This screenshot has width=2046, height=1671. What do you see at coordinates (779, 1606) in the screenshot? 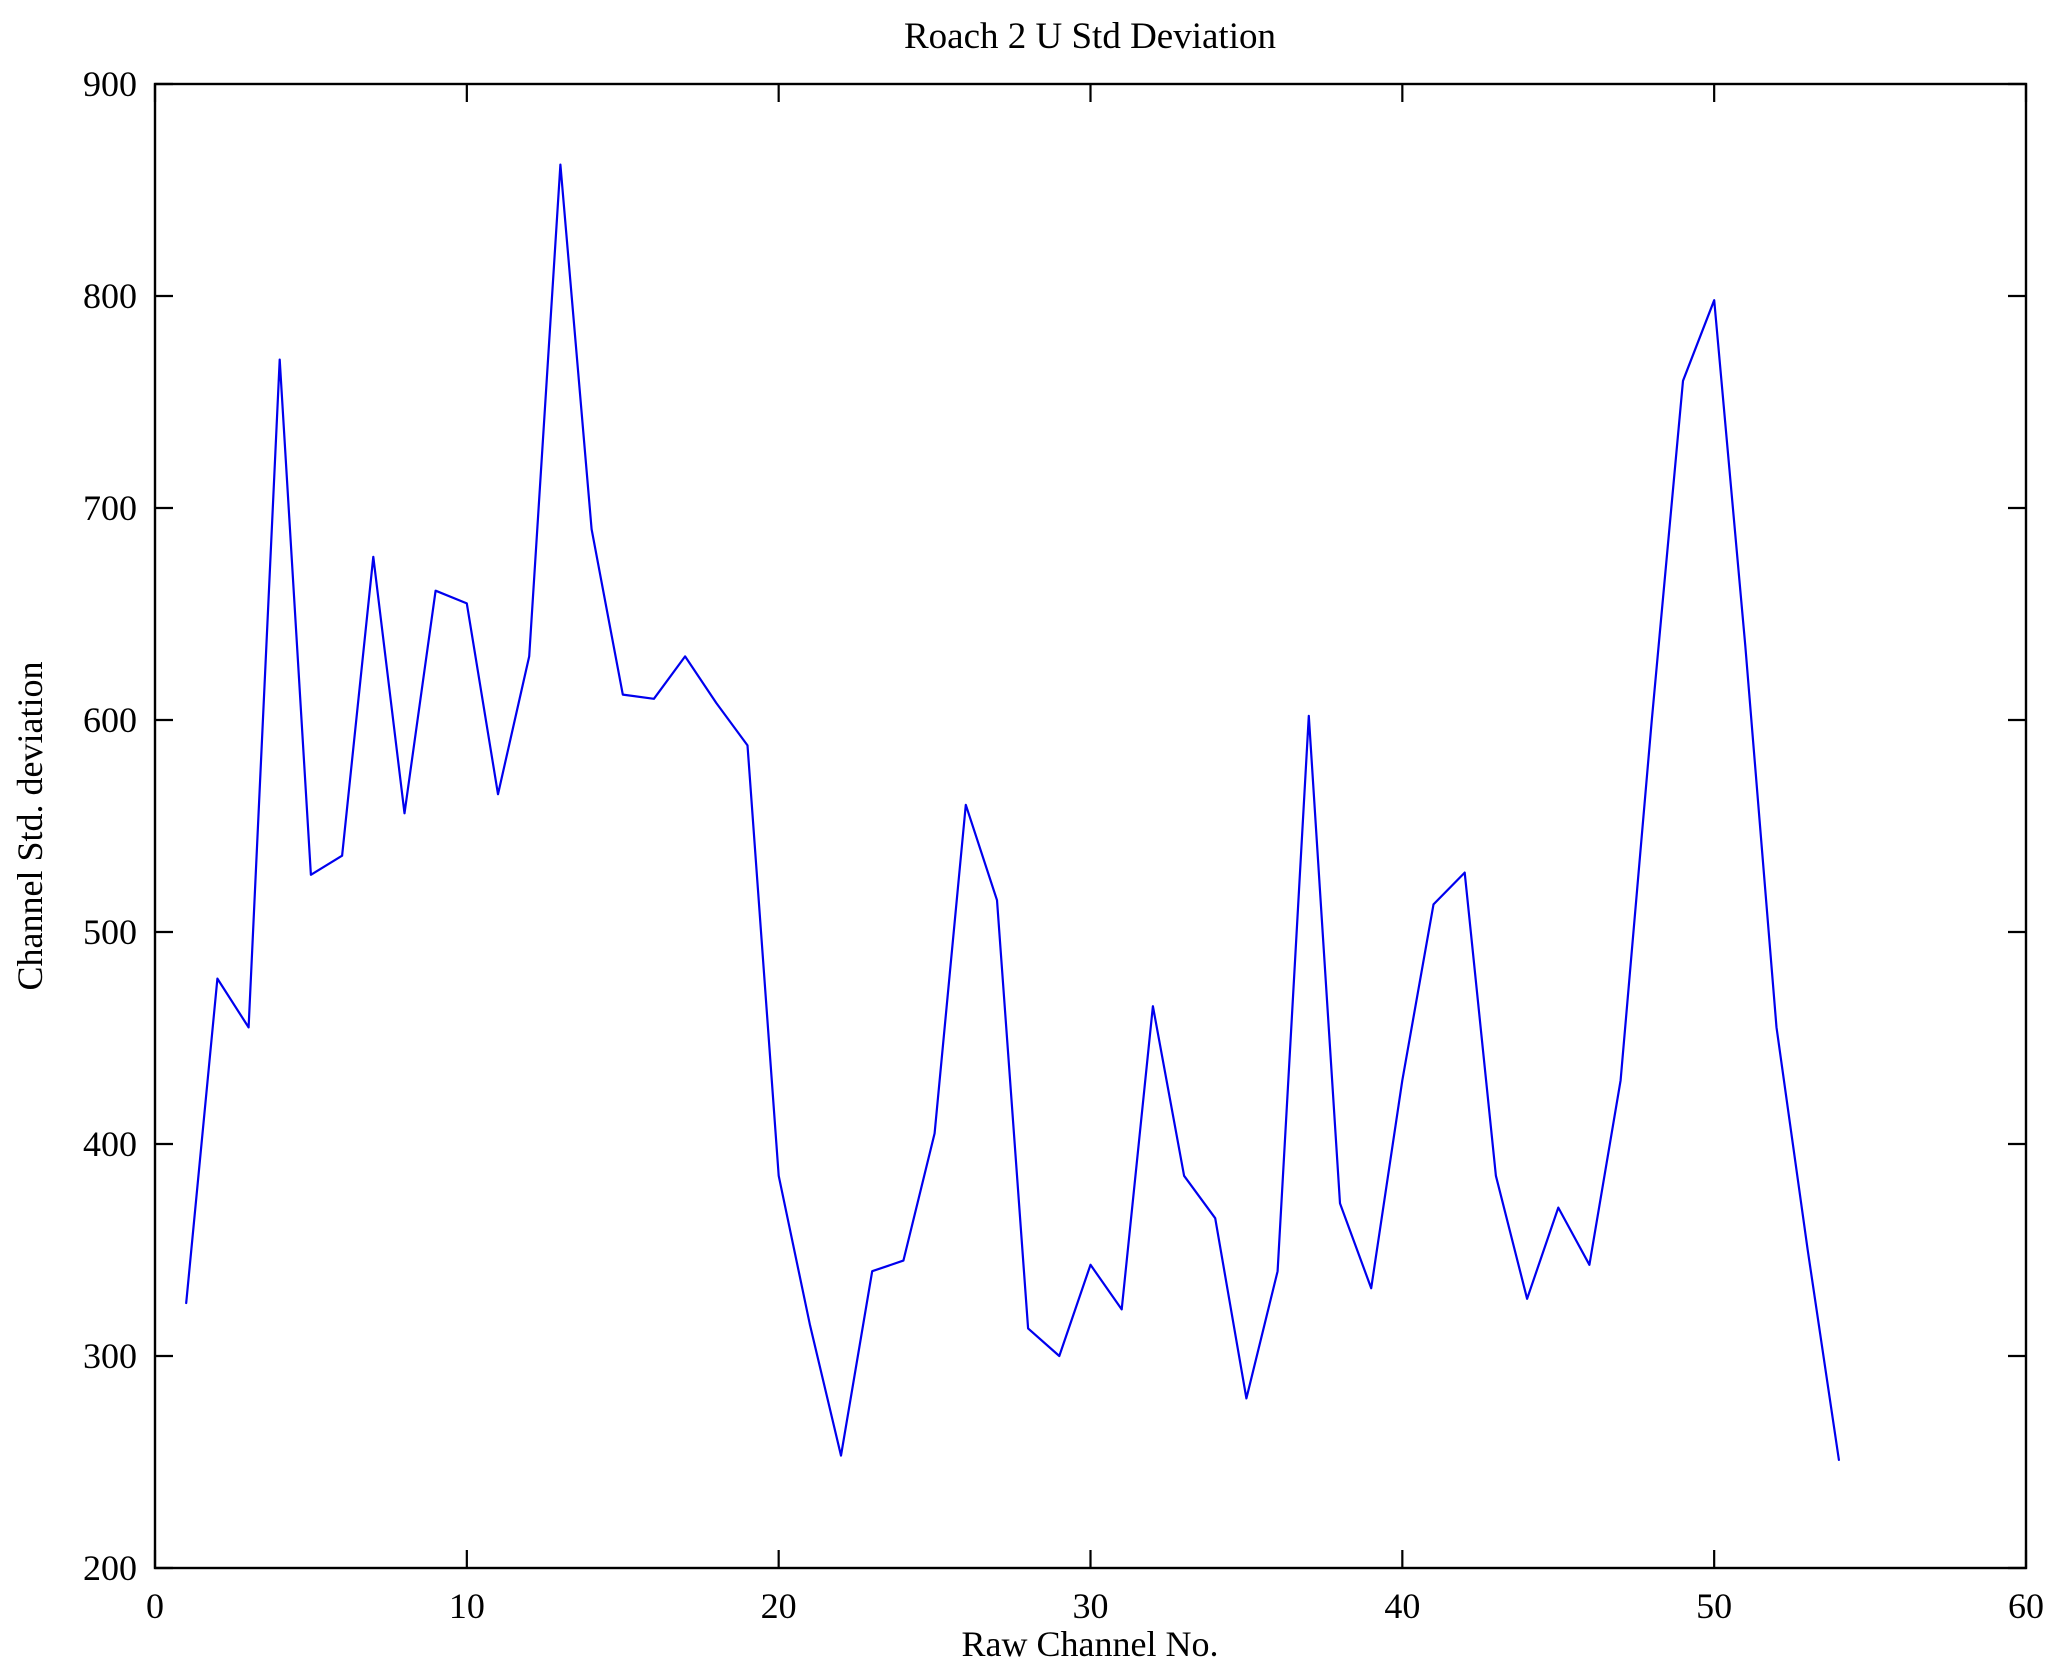
I see `x-tick-label: 20` at bounding box center [779, 1606].